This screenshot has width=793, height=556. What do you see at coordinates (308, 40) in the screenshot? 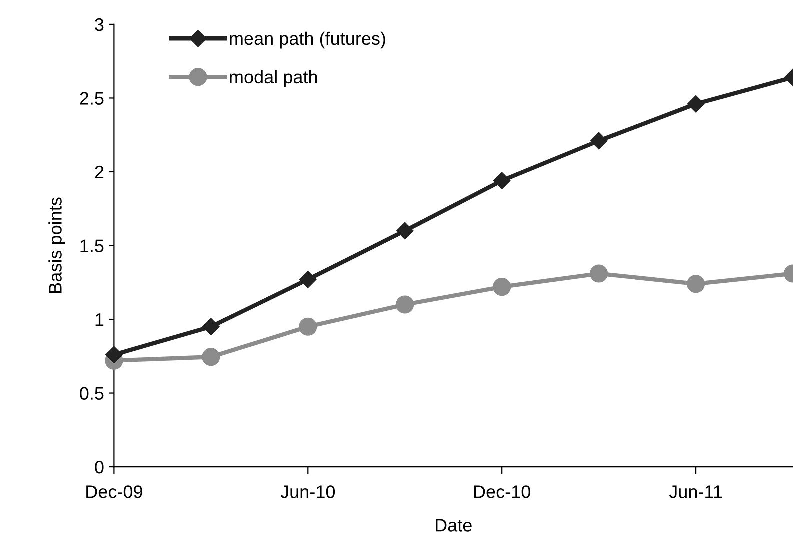
I see `legend-label: mean path (futures)` at bounding box center [308, 40].